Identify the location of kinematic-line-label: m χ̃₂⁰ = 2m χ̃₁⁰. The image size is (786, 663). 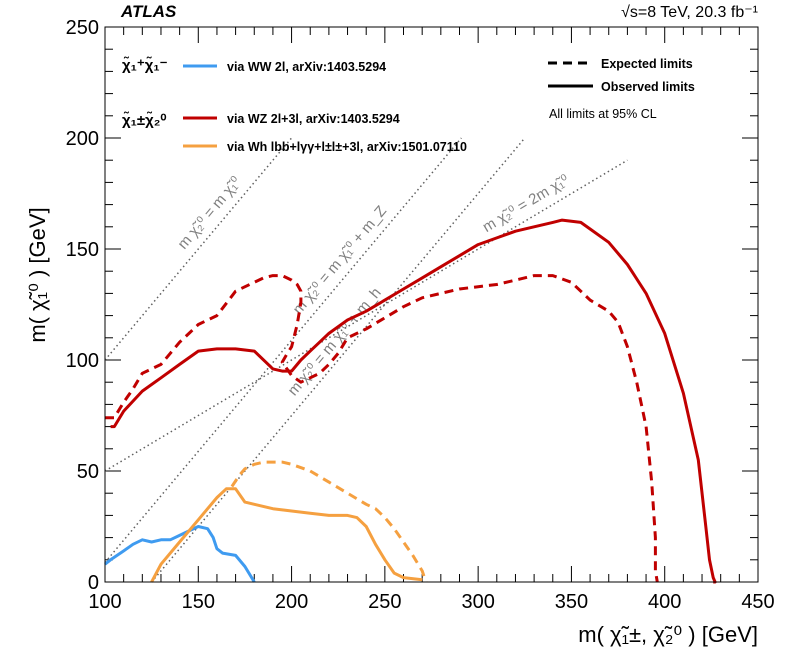
(526, 203).